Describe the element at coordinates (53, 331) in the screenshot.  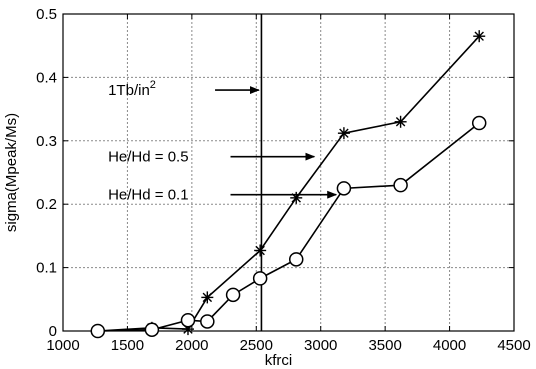
I see `y-tick-label: 0` at that location.